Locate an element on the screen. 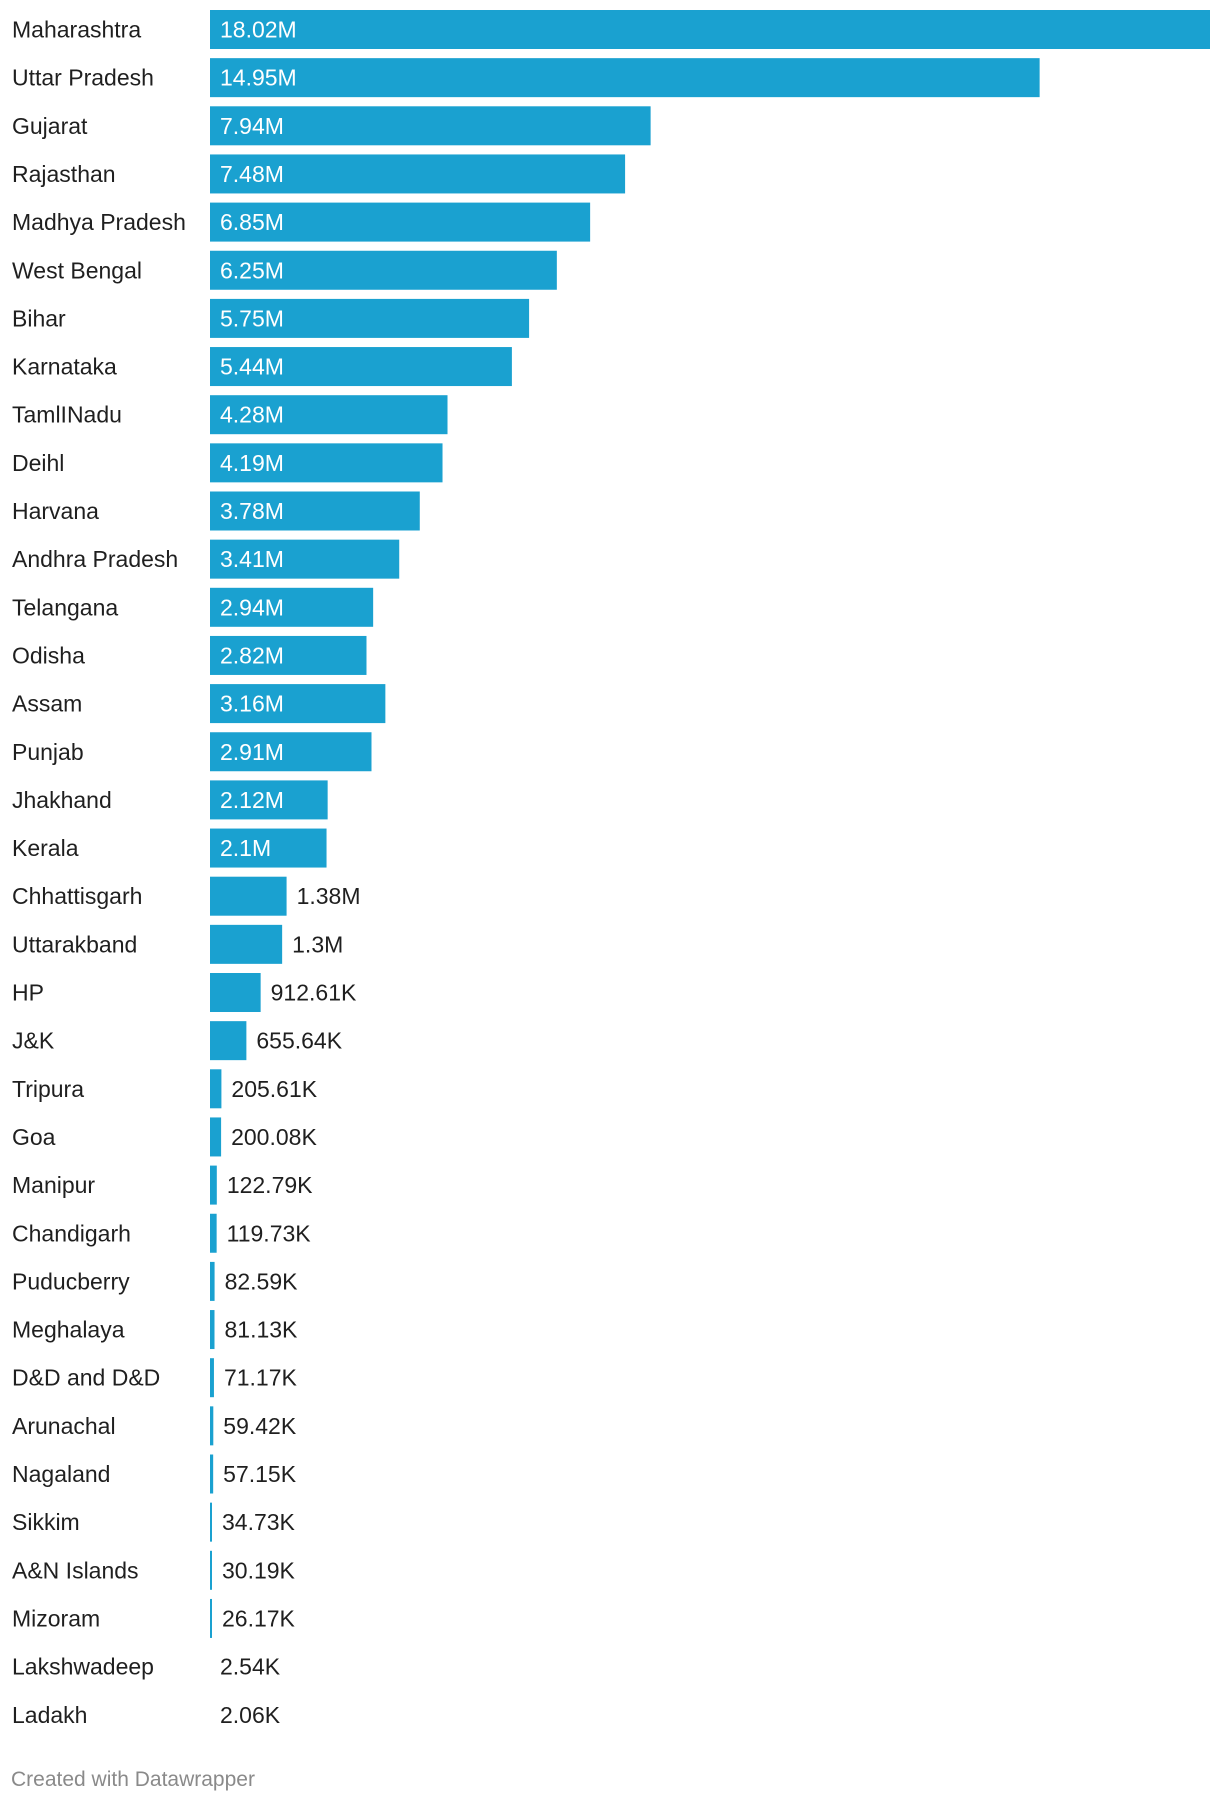 This screenshot has height=1806, width=1220. value-label: 18.02M is located at coordinates (258, 30).